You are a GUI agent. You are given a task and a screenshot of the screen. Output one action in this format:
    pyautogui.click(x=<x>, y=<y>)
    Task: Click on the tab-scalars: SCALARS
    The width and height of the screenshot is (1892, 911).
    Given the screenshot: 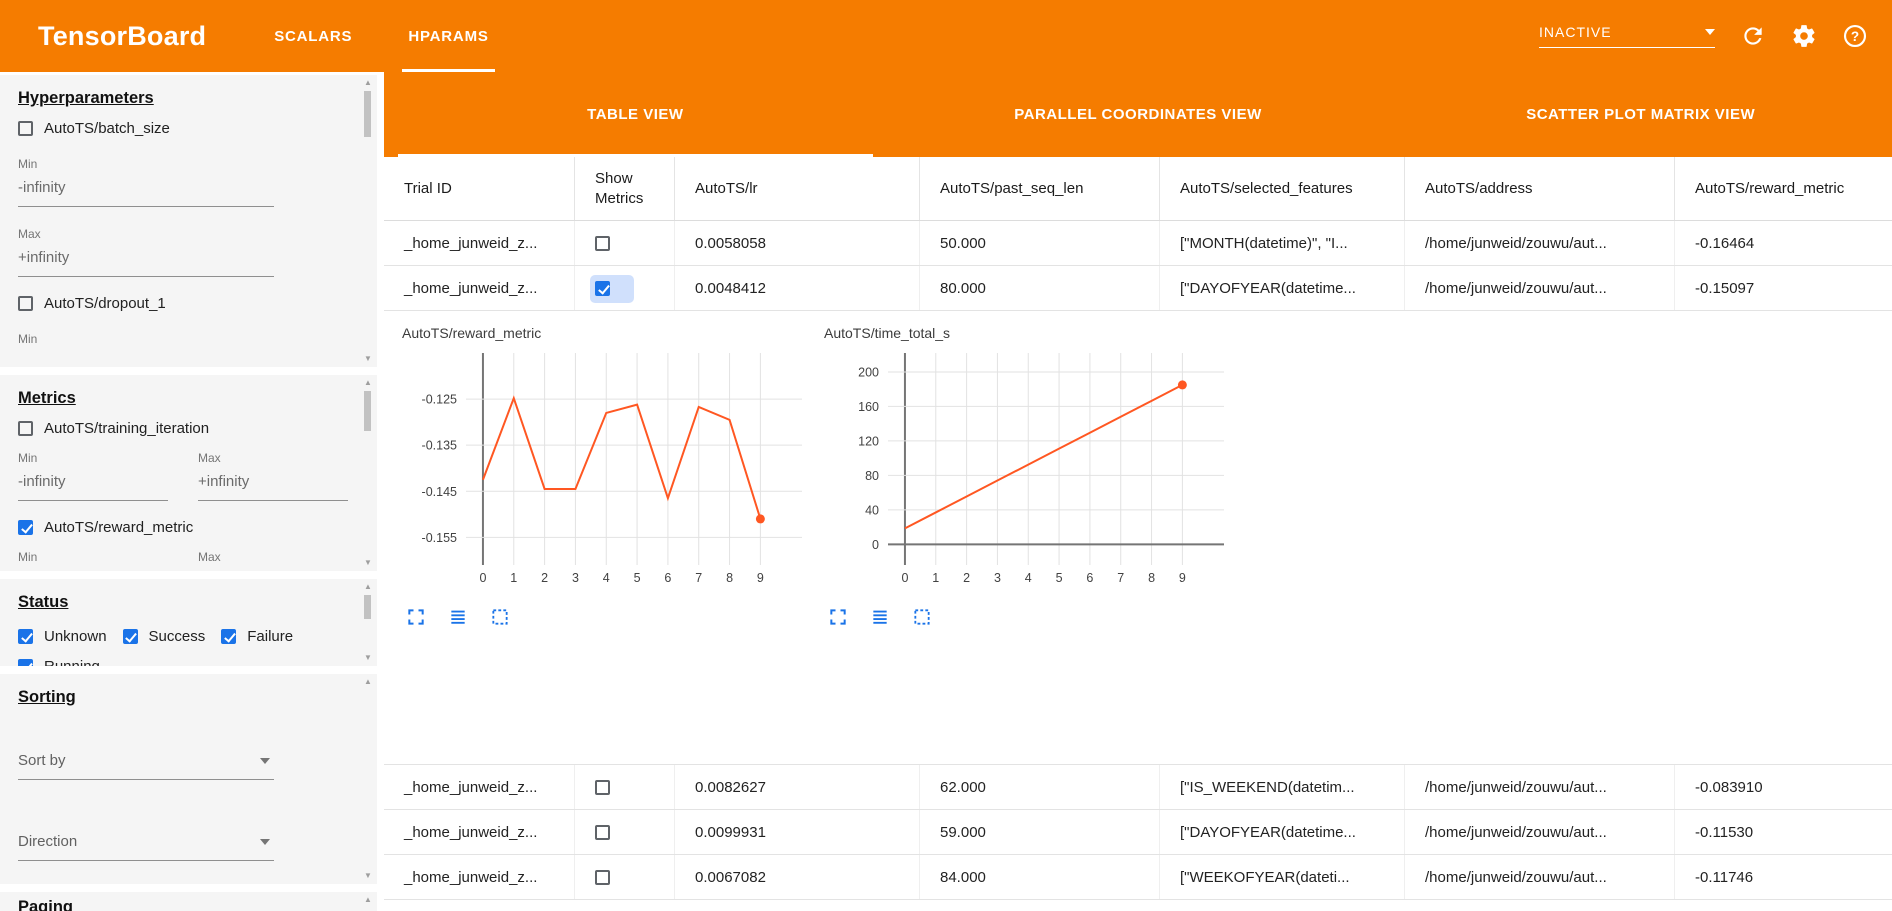 What is the action you would take?
    pyautogui.click(x=313, y=36)
    